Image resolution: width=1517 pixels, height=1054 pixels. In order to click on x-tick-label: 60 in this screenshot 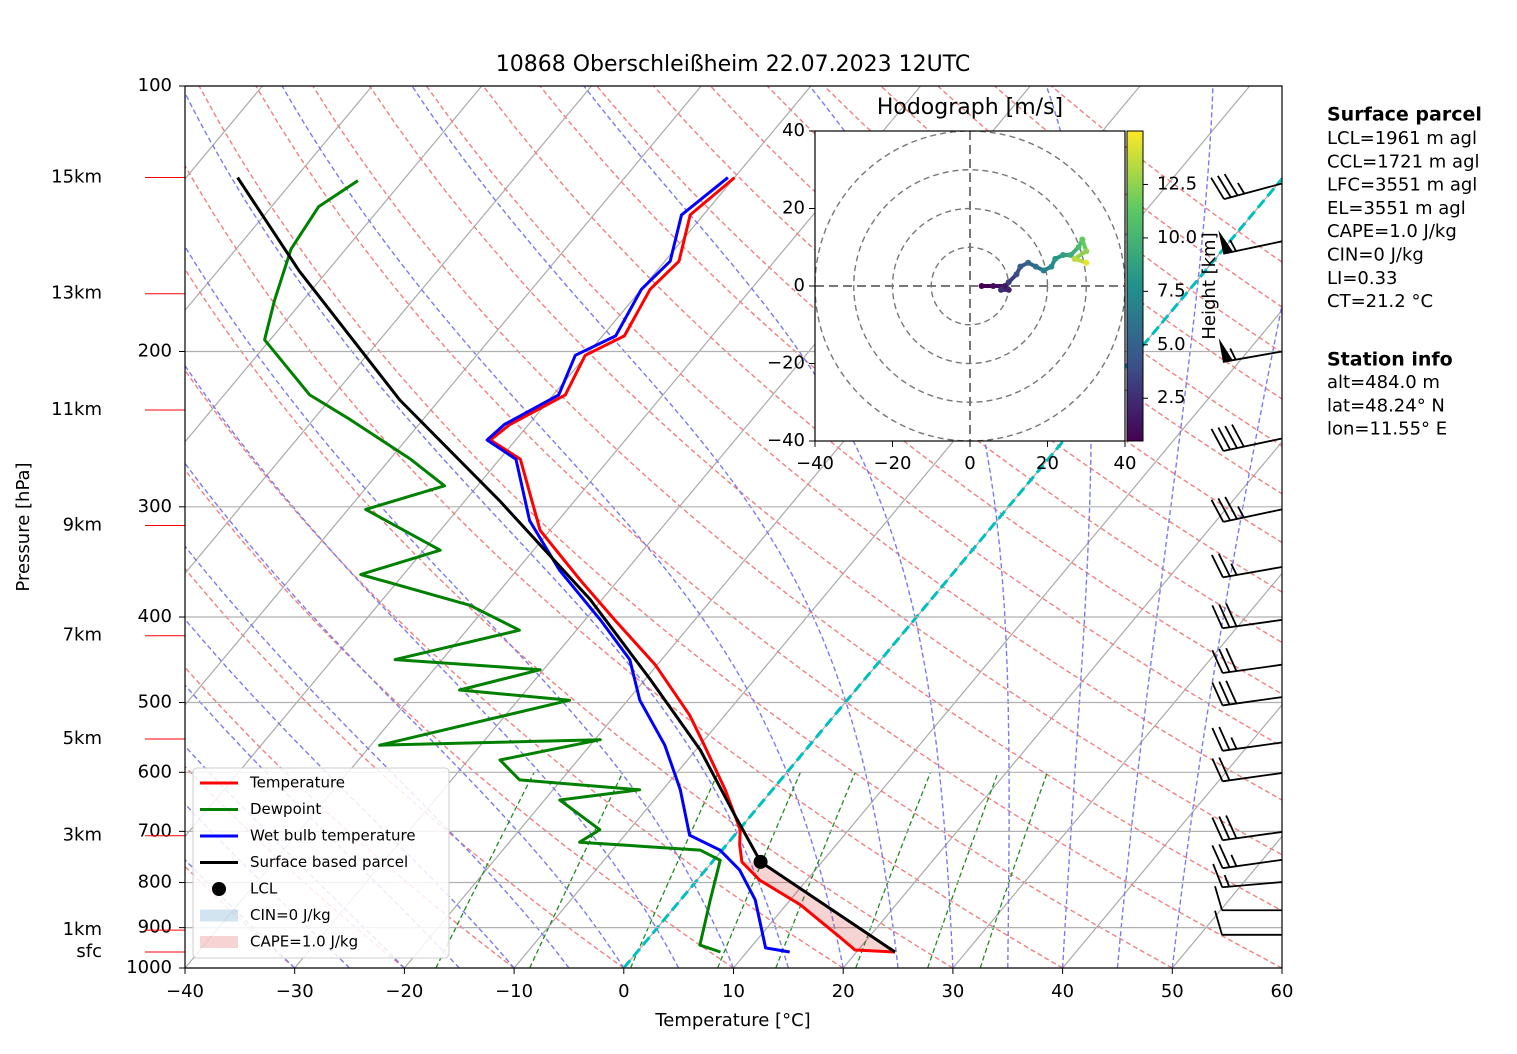, I will do `click(1282, 991)`.